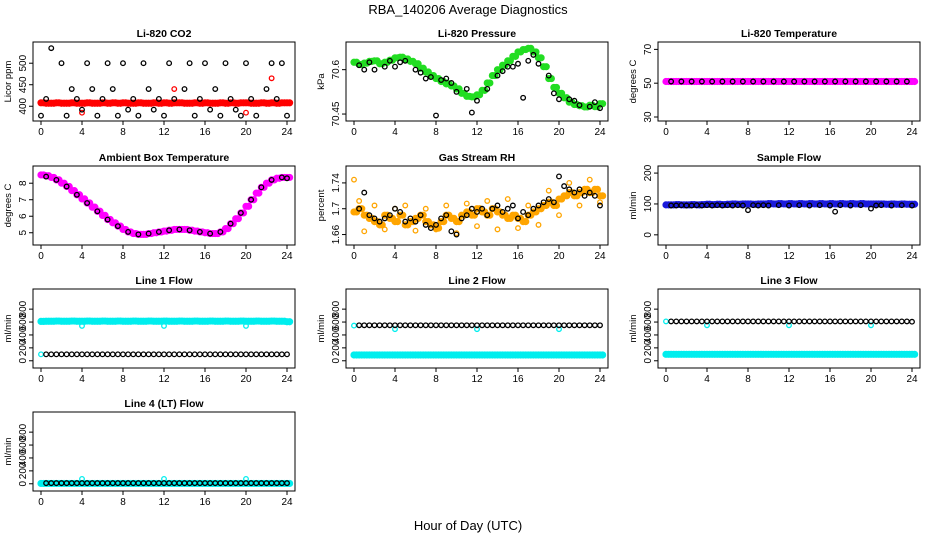 Image resolution: width=936 pixels, height=540 pixels. What do you see at coordinates (23, 457) in the screenshot?
I see `y-tick-label: 400` at bounding box center [23, 457].